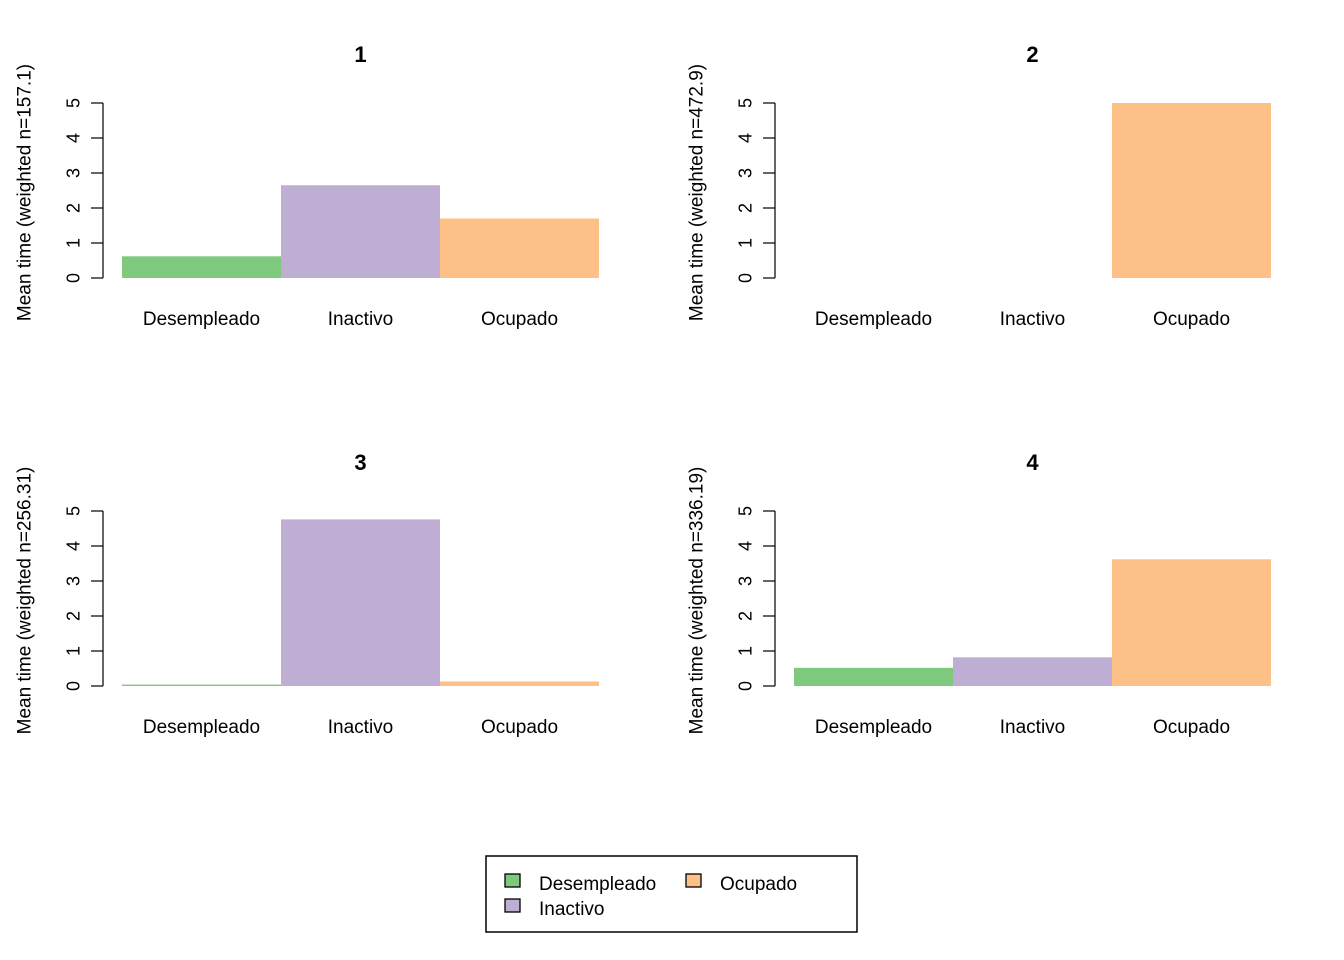  What do you see at coordinates (25, 192) in the screenshot?
I see `y-axis-label: Mean time (weighted n=157.1)` at bounding box center [25, 192].